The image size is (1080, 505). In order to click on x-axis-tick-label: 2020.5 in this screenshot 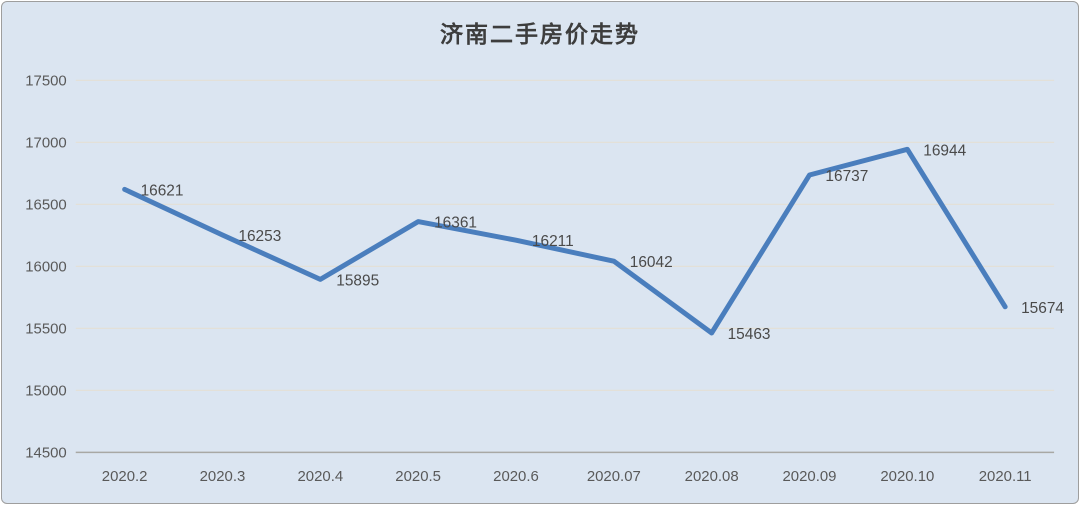, I will do `click(418, 477)`.